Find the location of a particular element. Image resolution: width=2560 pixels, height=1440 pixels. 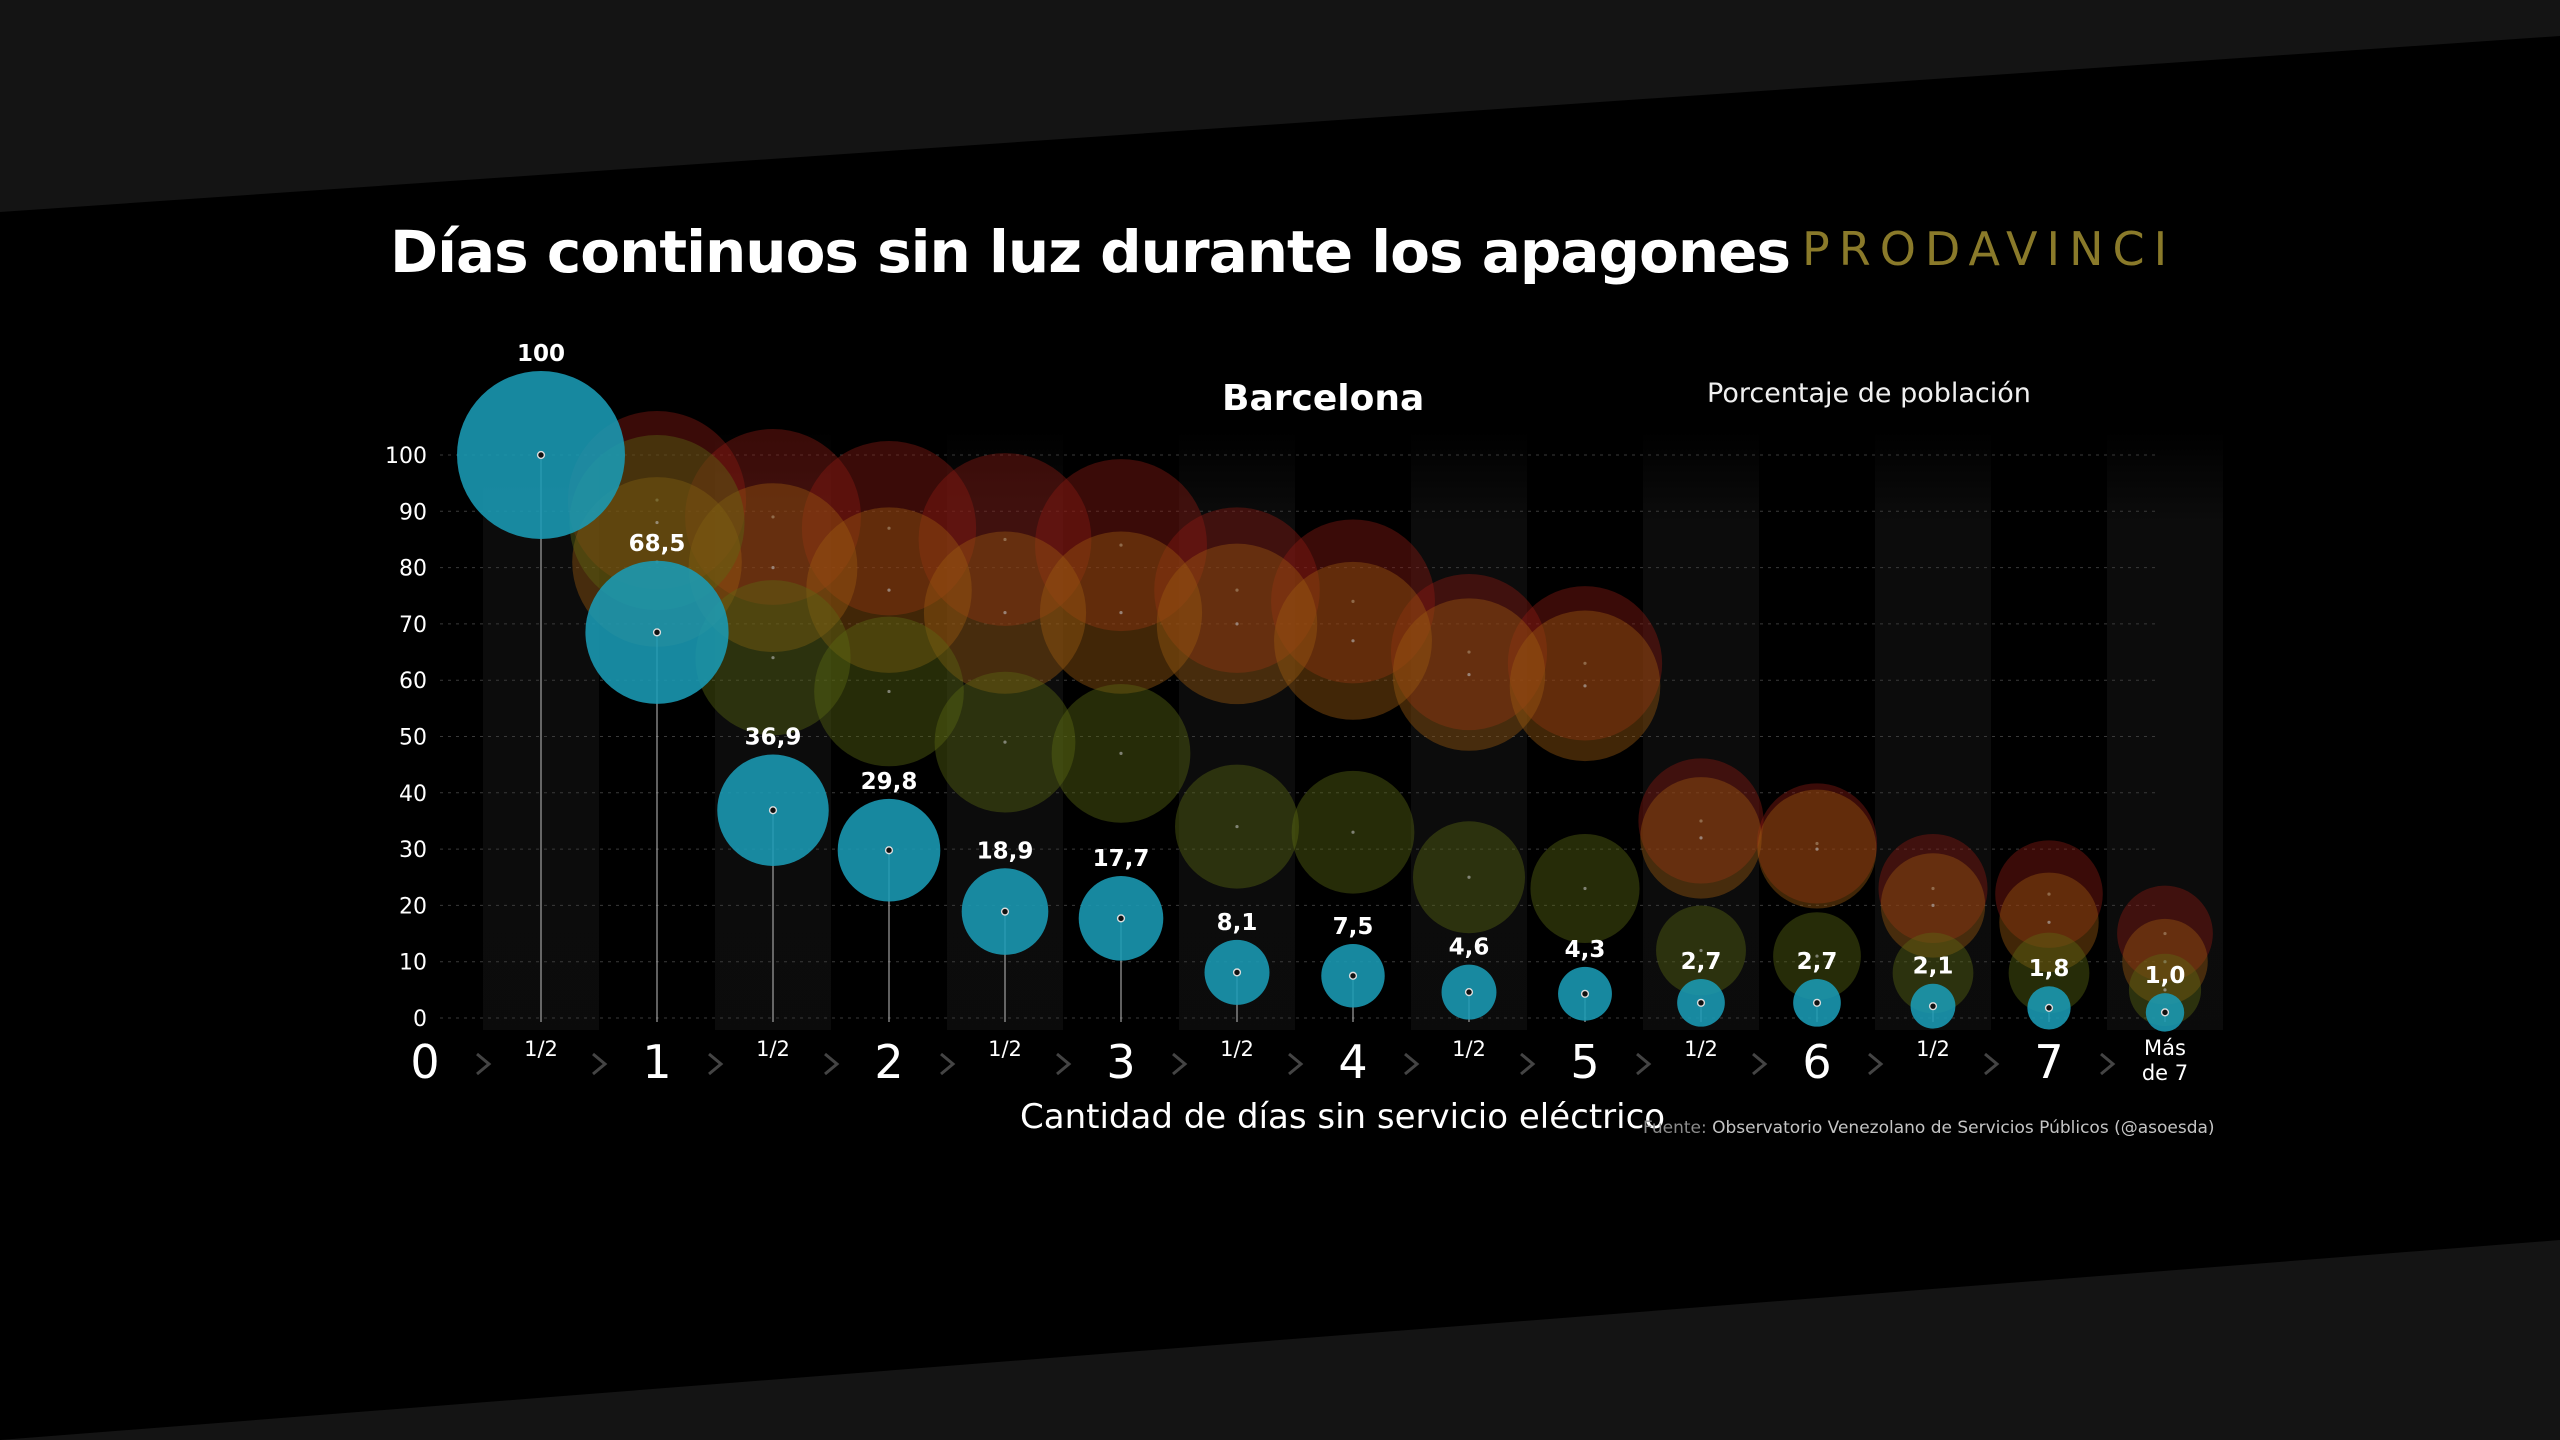

y-tick-label: 50 is located at coordinates (413, 738).